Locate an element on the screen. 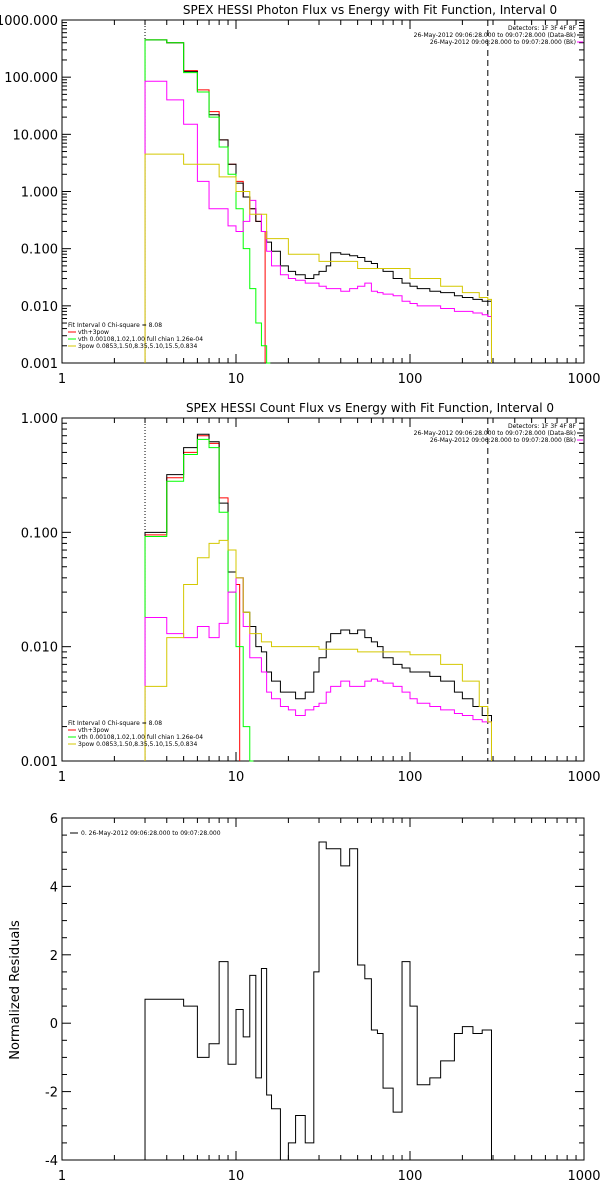  y-tick-label: 6 is located at coordinates (54, 819).